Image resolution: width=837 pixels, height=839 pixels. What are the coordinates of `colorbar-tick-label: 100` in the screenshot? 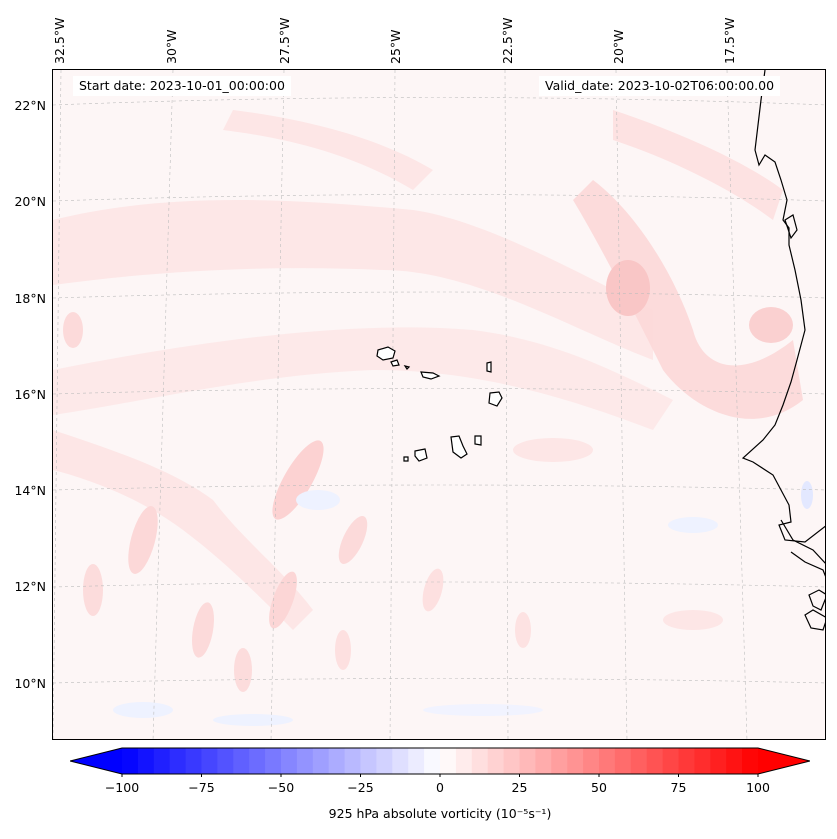 It's located at (758, 787).